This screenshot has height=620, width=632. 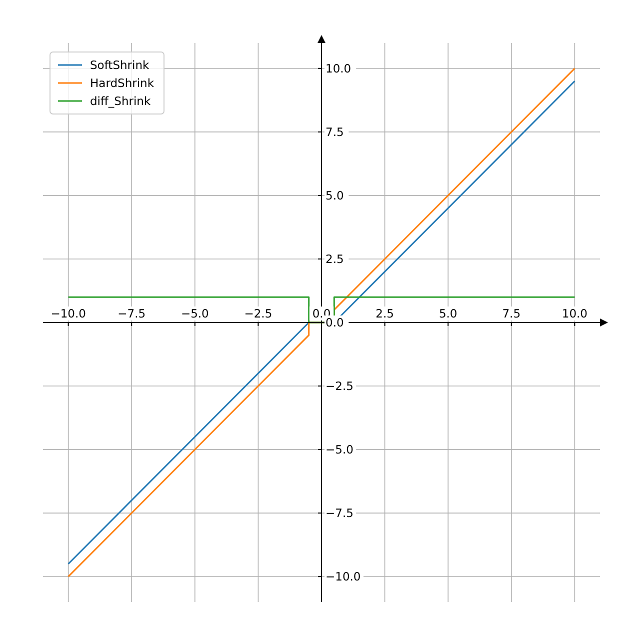 I want to click on x-tick-label: 7.5, so click(x=511, y=313).